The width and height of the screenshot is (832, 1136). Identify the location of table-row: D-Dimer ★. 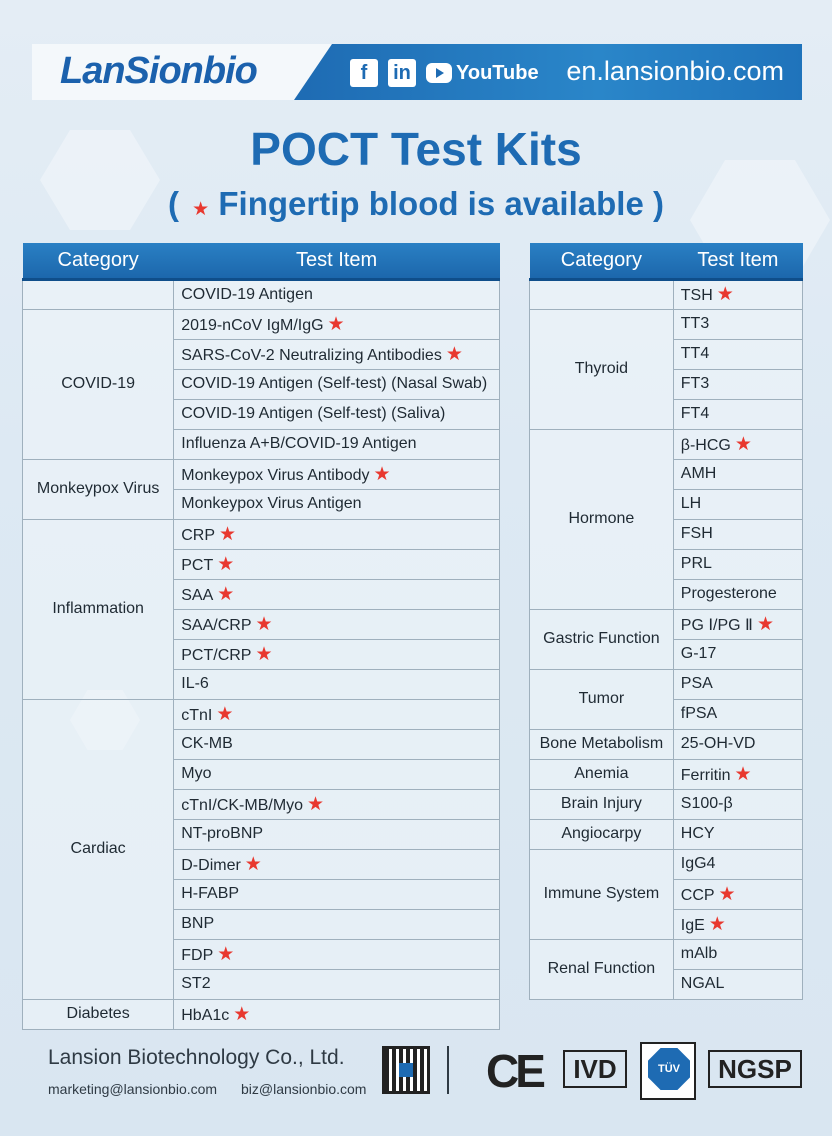
(261, 864).